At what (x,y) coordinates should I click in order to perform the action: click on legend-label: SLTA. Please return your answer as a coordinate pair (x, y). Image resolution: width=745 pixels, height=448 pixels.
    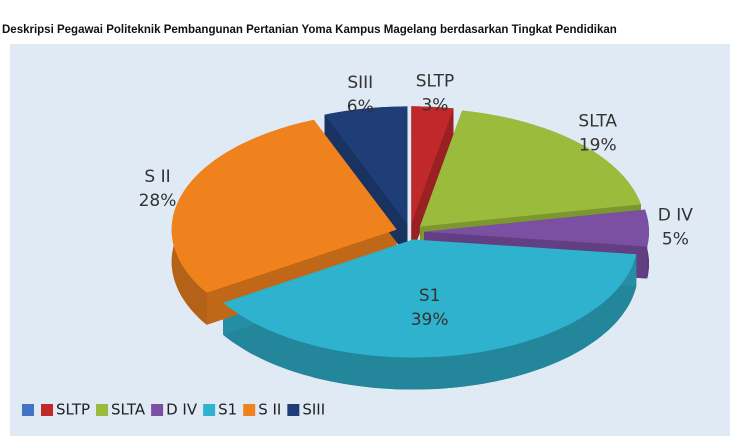
    Looking at the image, I should click on (128, 410).